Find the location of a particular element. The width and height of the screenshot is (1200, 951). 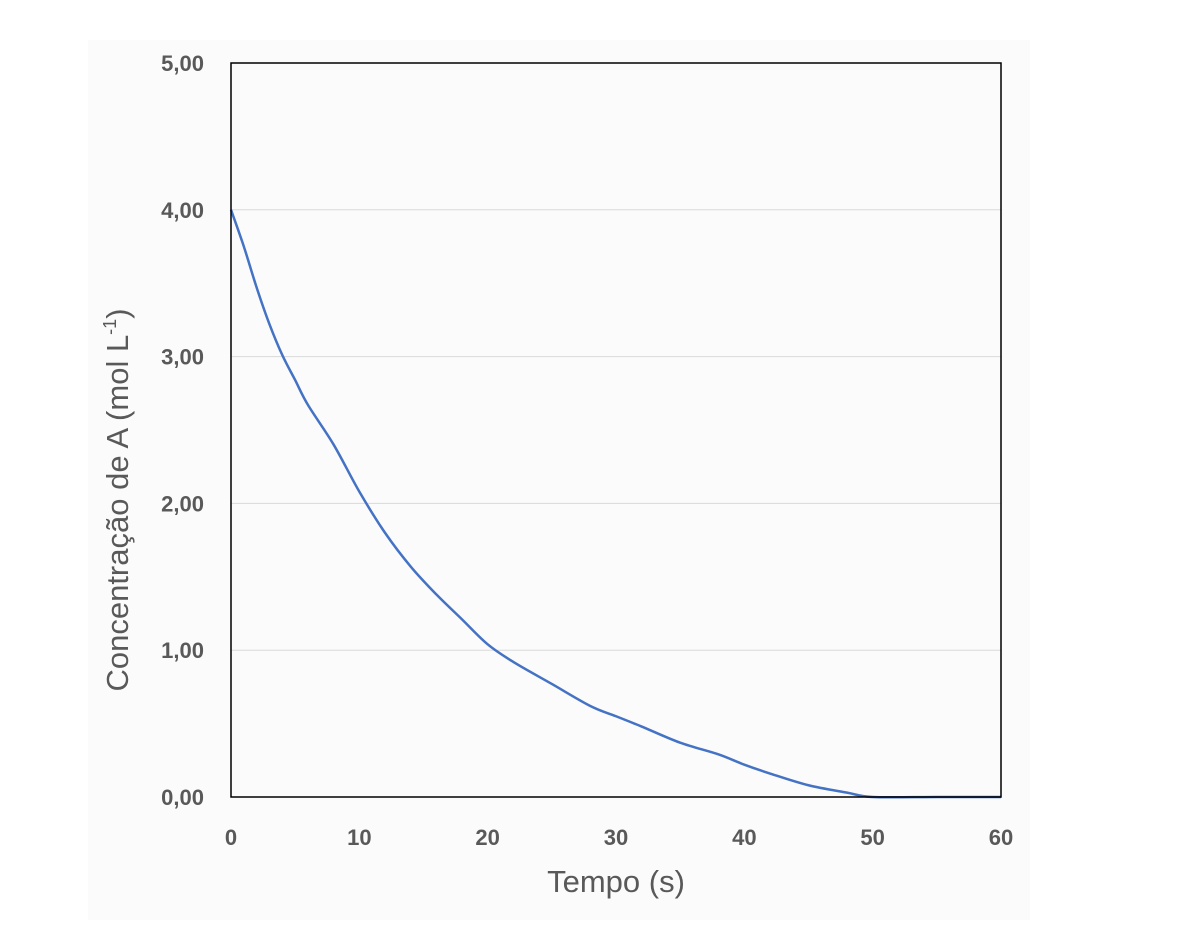

x-tick-label: 0 is located at coordinates (231, 837).